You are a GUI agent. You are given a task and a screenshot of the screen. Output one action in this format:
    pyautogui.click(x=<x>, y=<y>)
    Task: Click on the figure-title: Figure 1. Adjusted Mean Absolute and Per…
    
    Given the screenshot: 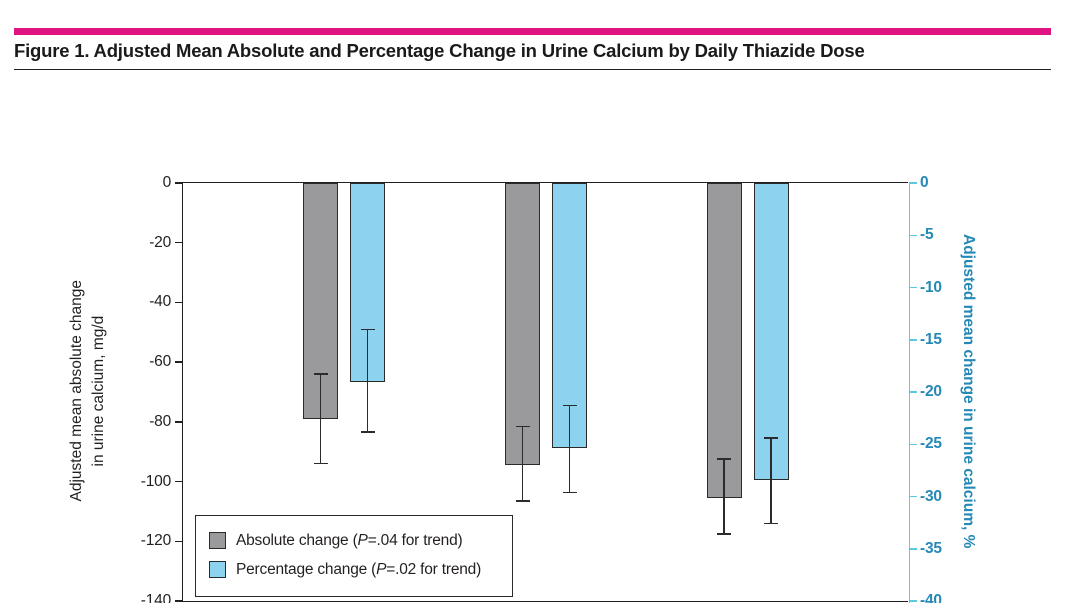 What is the action you would take?
    pyautogui.click(x=439, y=50)
    